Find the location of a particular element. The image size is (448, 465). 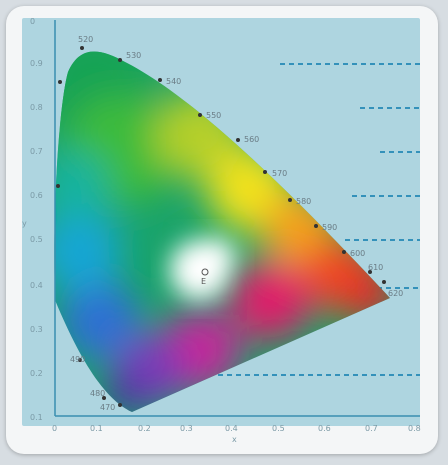

wavelength-label-570: 570 is located at coordinates (279, 173).